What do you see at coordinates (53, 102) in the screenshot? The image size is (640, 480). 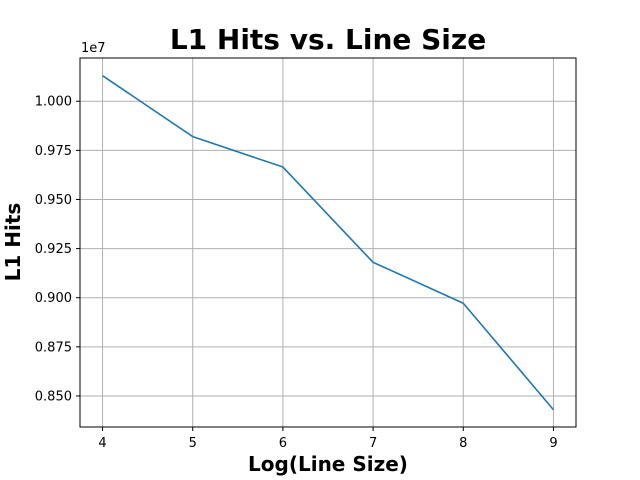 I see `y-tick-label: 1.000` at bounding box center [53, 102].